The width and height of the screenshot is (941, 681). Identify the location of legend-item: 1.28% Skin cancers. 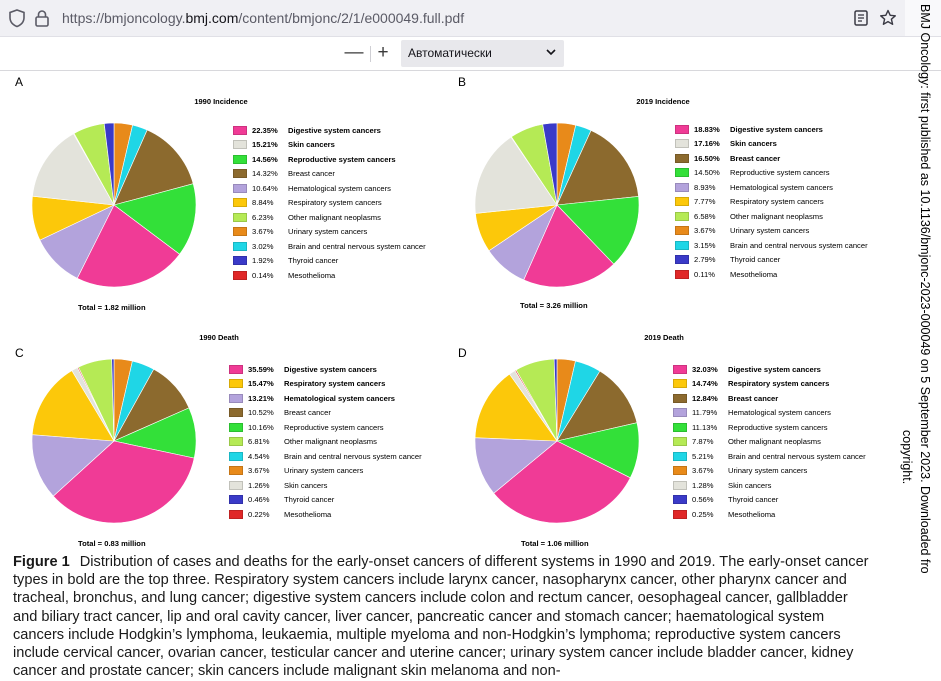
(769, 485).